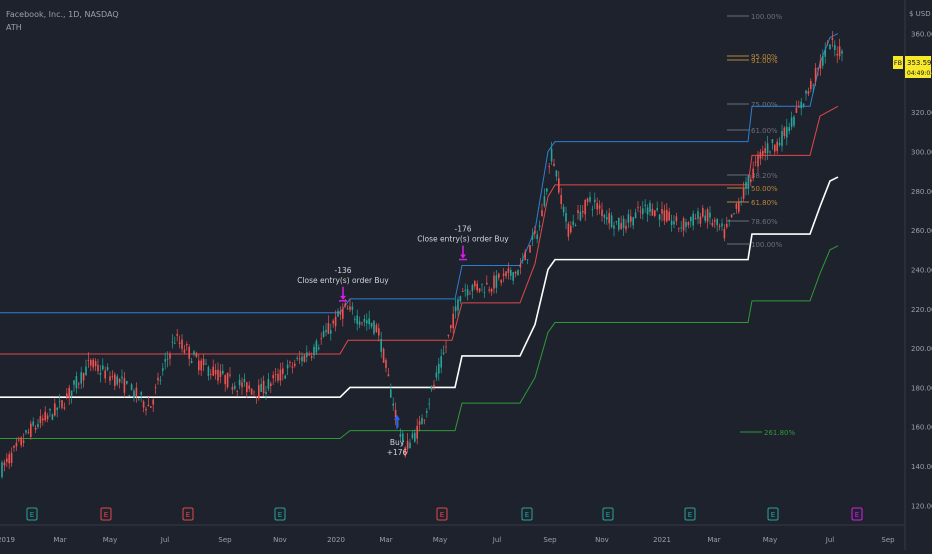 Image resolution: width=932 pixels, height=554 pixels. Describe the element at coordinates (165, 540) in the screenshot. I see `x-tick-label: Jul` at that location.